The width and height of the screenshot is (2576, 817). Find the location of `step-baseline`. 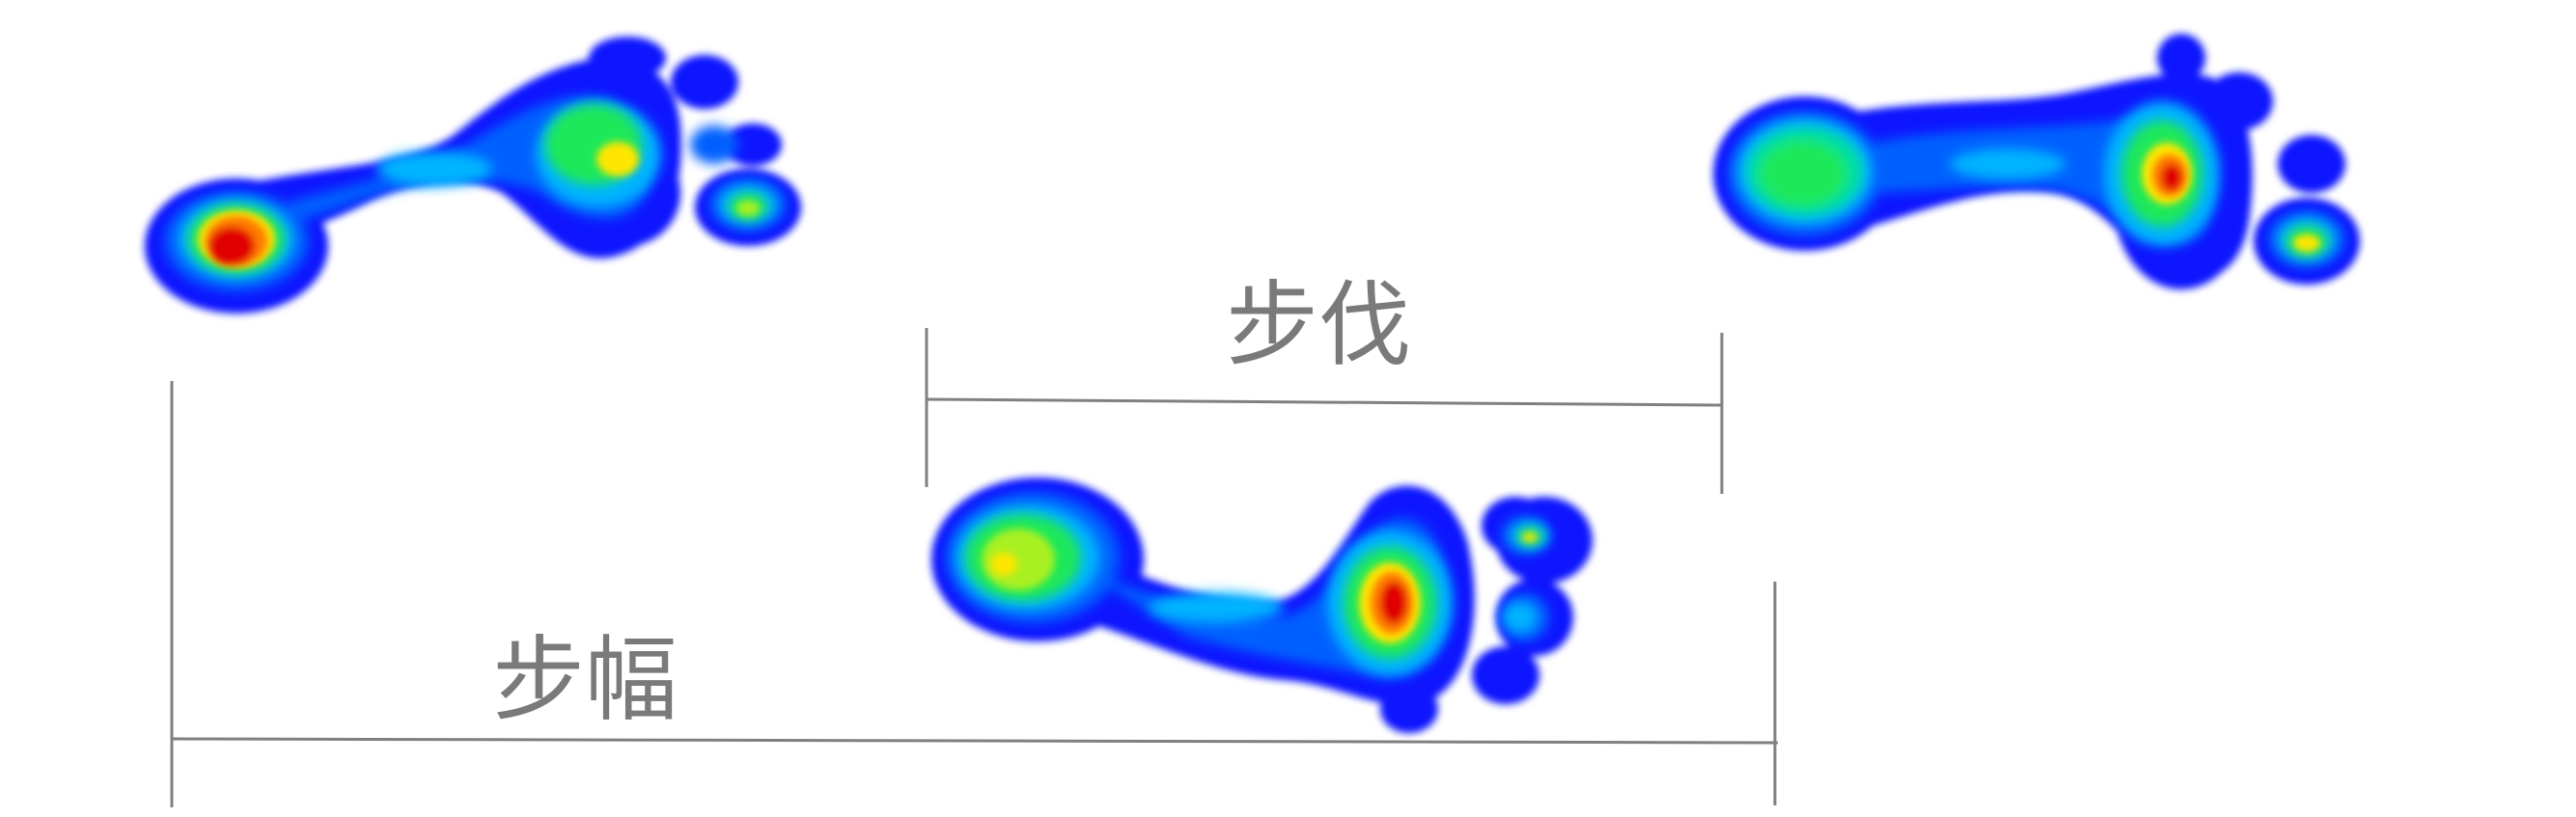

step-baseline is located at coordinates (1324, 402).